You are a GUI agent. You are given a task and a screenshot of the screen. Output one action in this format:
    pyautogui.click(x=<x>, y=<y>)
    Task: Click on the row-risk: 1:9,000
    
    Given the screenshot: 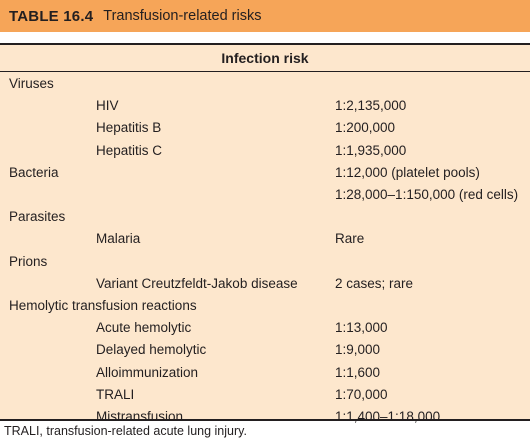 What is the action you would take?
    pyautogui.click(x=358, y=350)
    